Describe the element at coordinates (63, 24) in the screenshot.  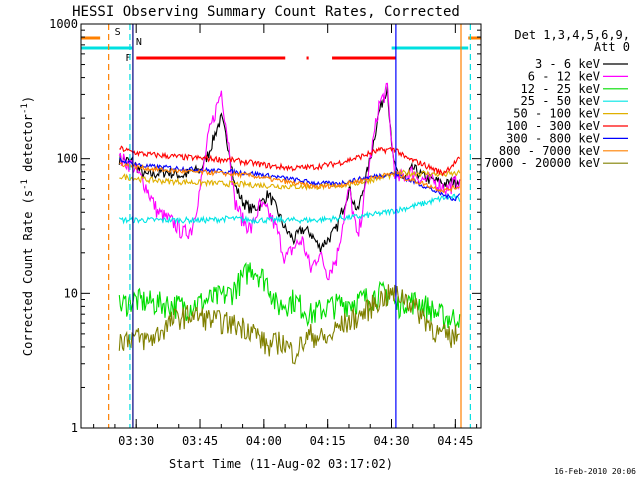
I see `y-tick-label-3: 1000` at that location.